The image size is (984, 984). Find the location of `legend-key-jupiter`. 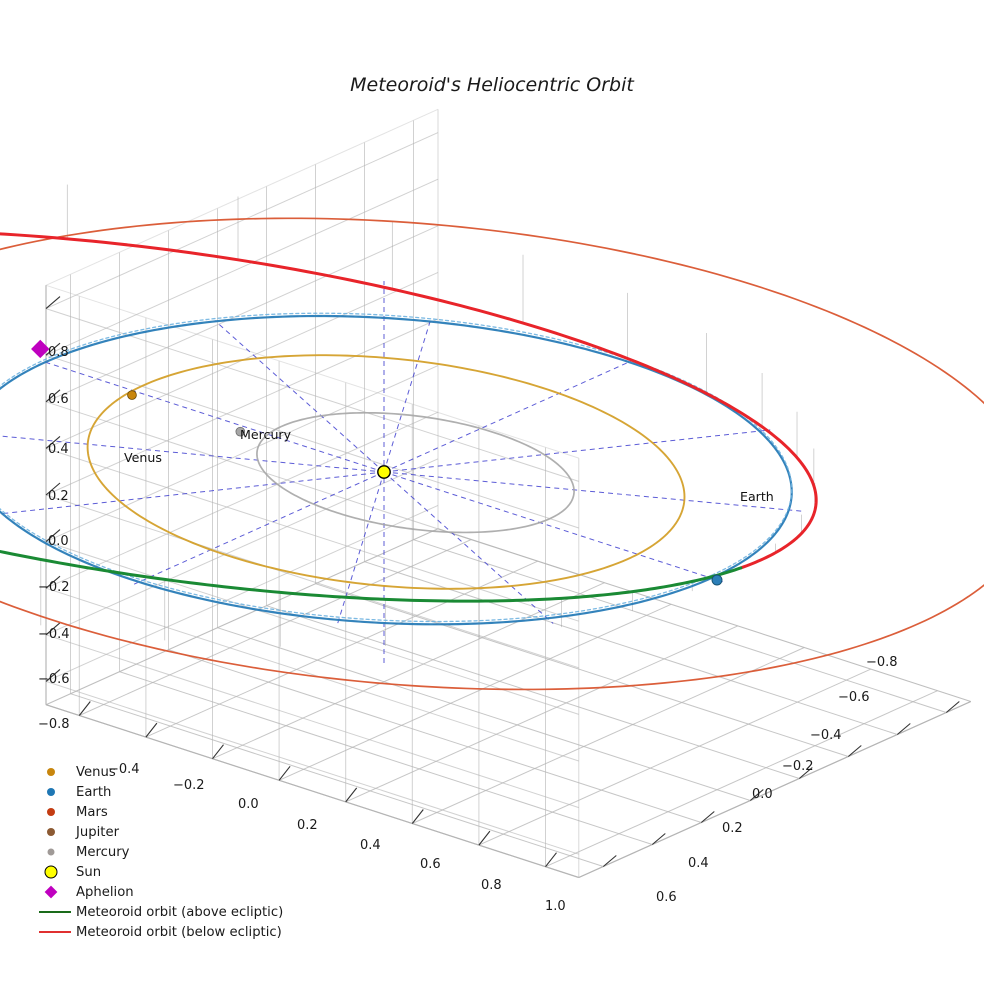

legend-key-jupiter is located at coordinates (57, 832).